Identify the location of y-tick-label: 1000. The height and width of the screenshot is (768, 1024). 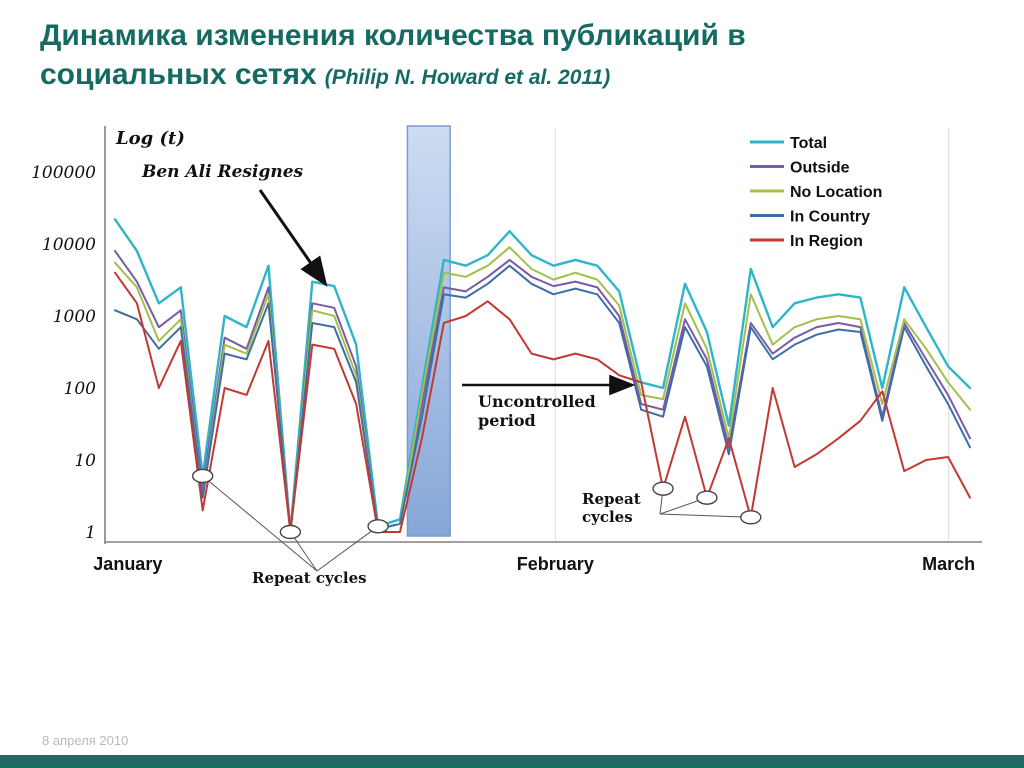
(74, 317).